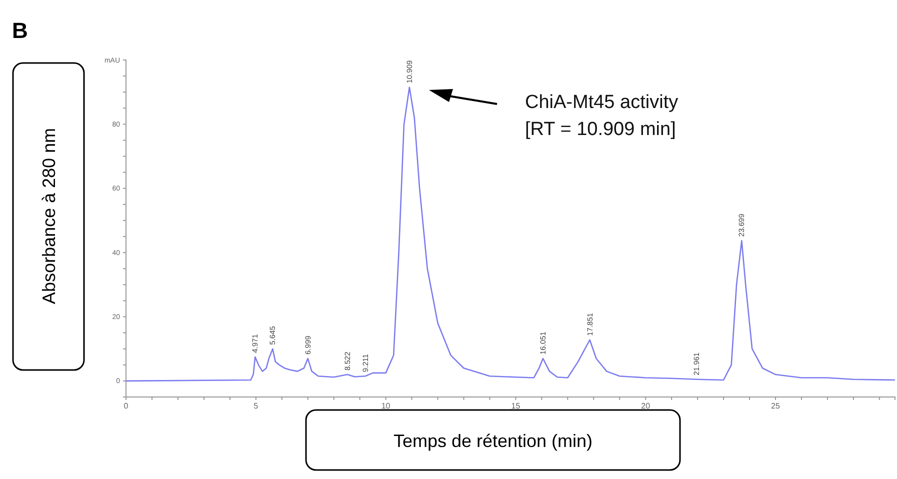 The image size is (897, 479). I want to click on chart-title: B, so click(20, 30).